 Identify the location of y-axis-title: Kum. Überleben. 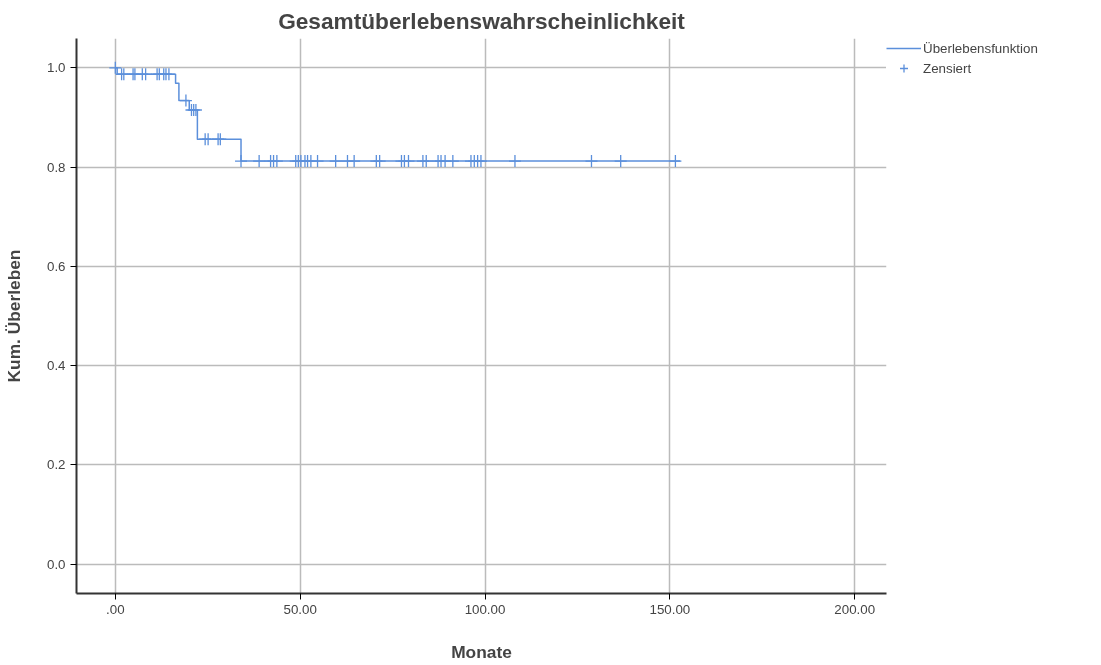
(13, 316).